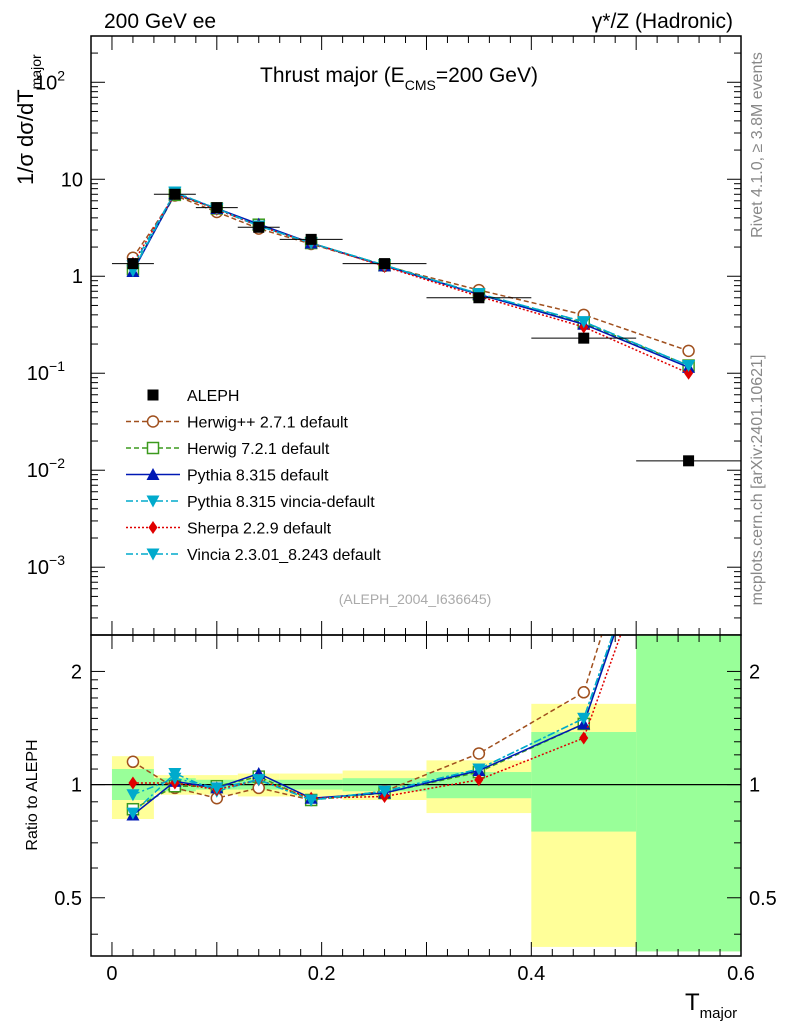  What do you see at coordinates (284, 555) in the screenshot?
I see `legend-label: Vincia 2.3.01_8.243 default` at bounding box center [284, 555].